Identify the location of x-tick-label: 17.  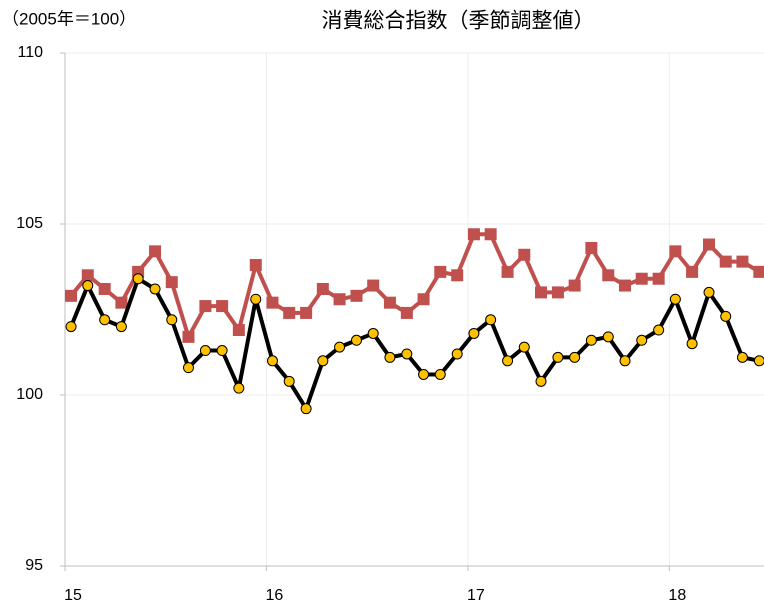
(476, 595).